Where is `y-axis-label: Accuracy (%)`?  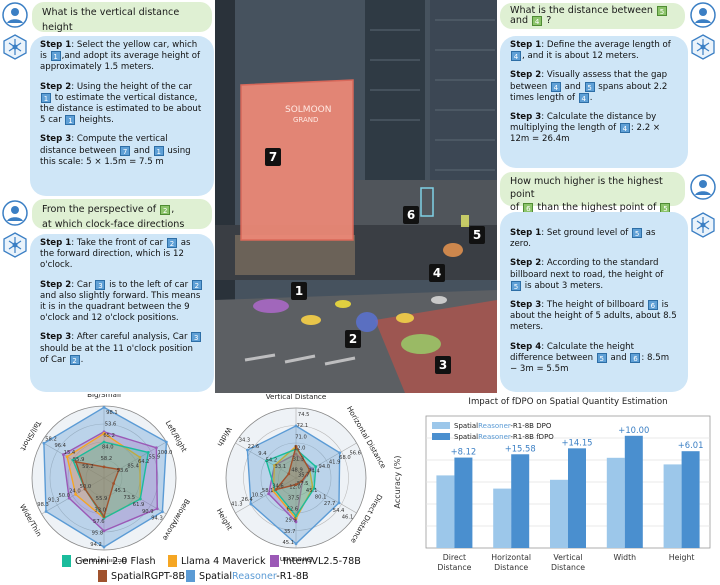 y-axis-label: Accuracy (%) is located at coordinates (397, 482).